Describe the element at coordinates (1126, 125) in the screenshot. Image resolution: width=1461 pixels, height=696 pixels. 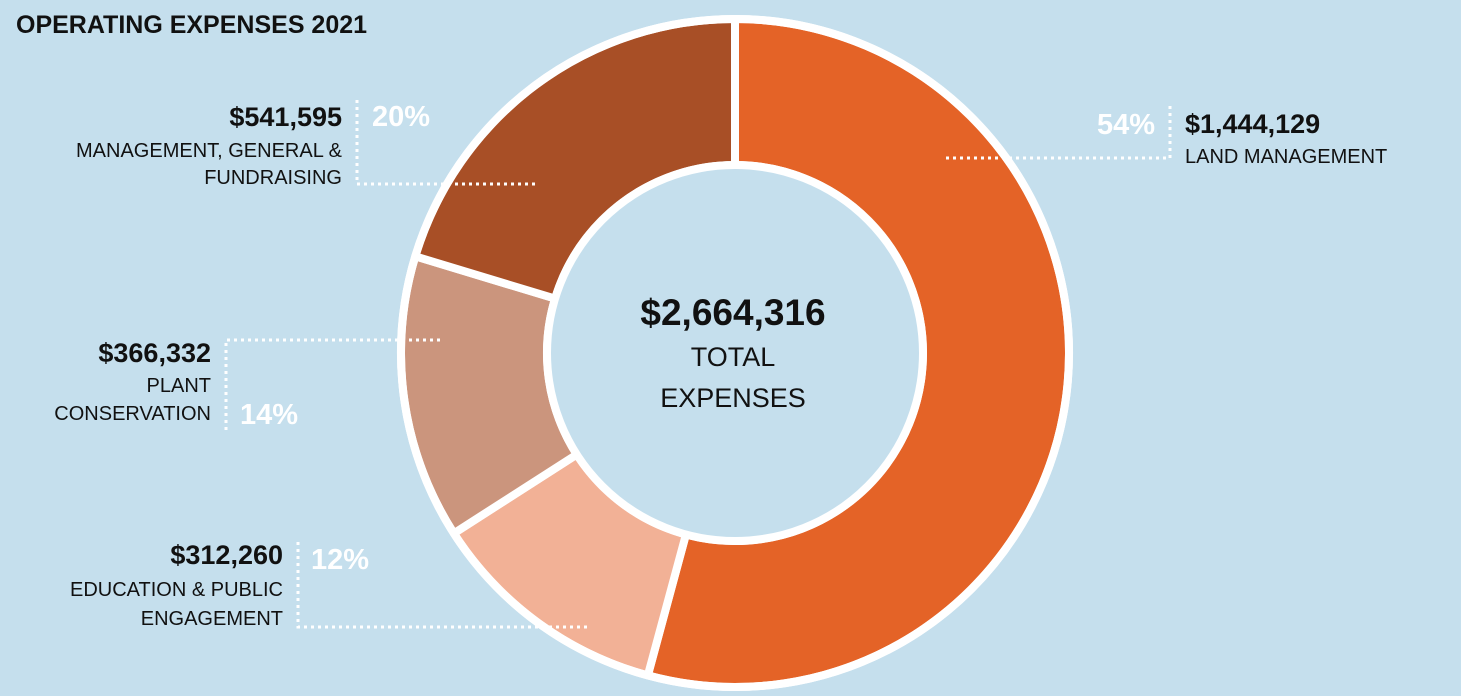
I see `percent-land-management: 54%` at that location.